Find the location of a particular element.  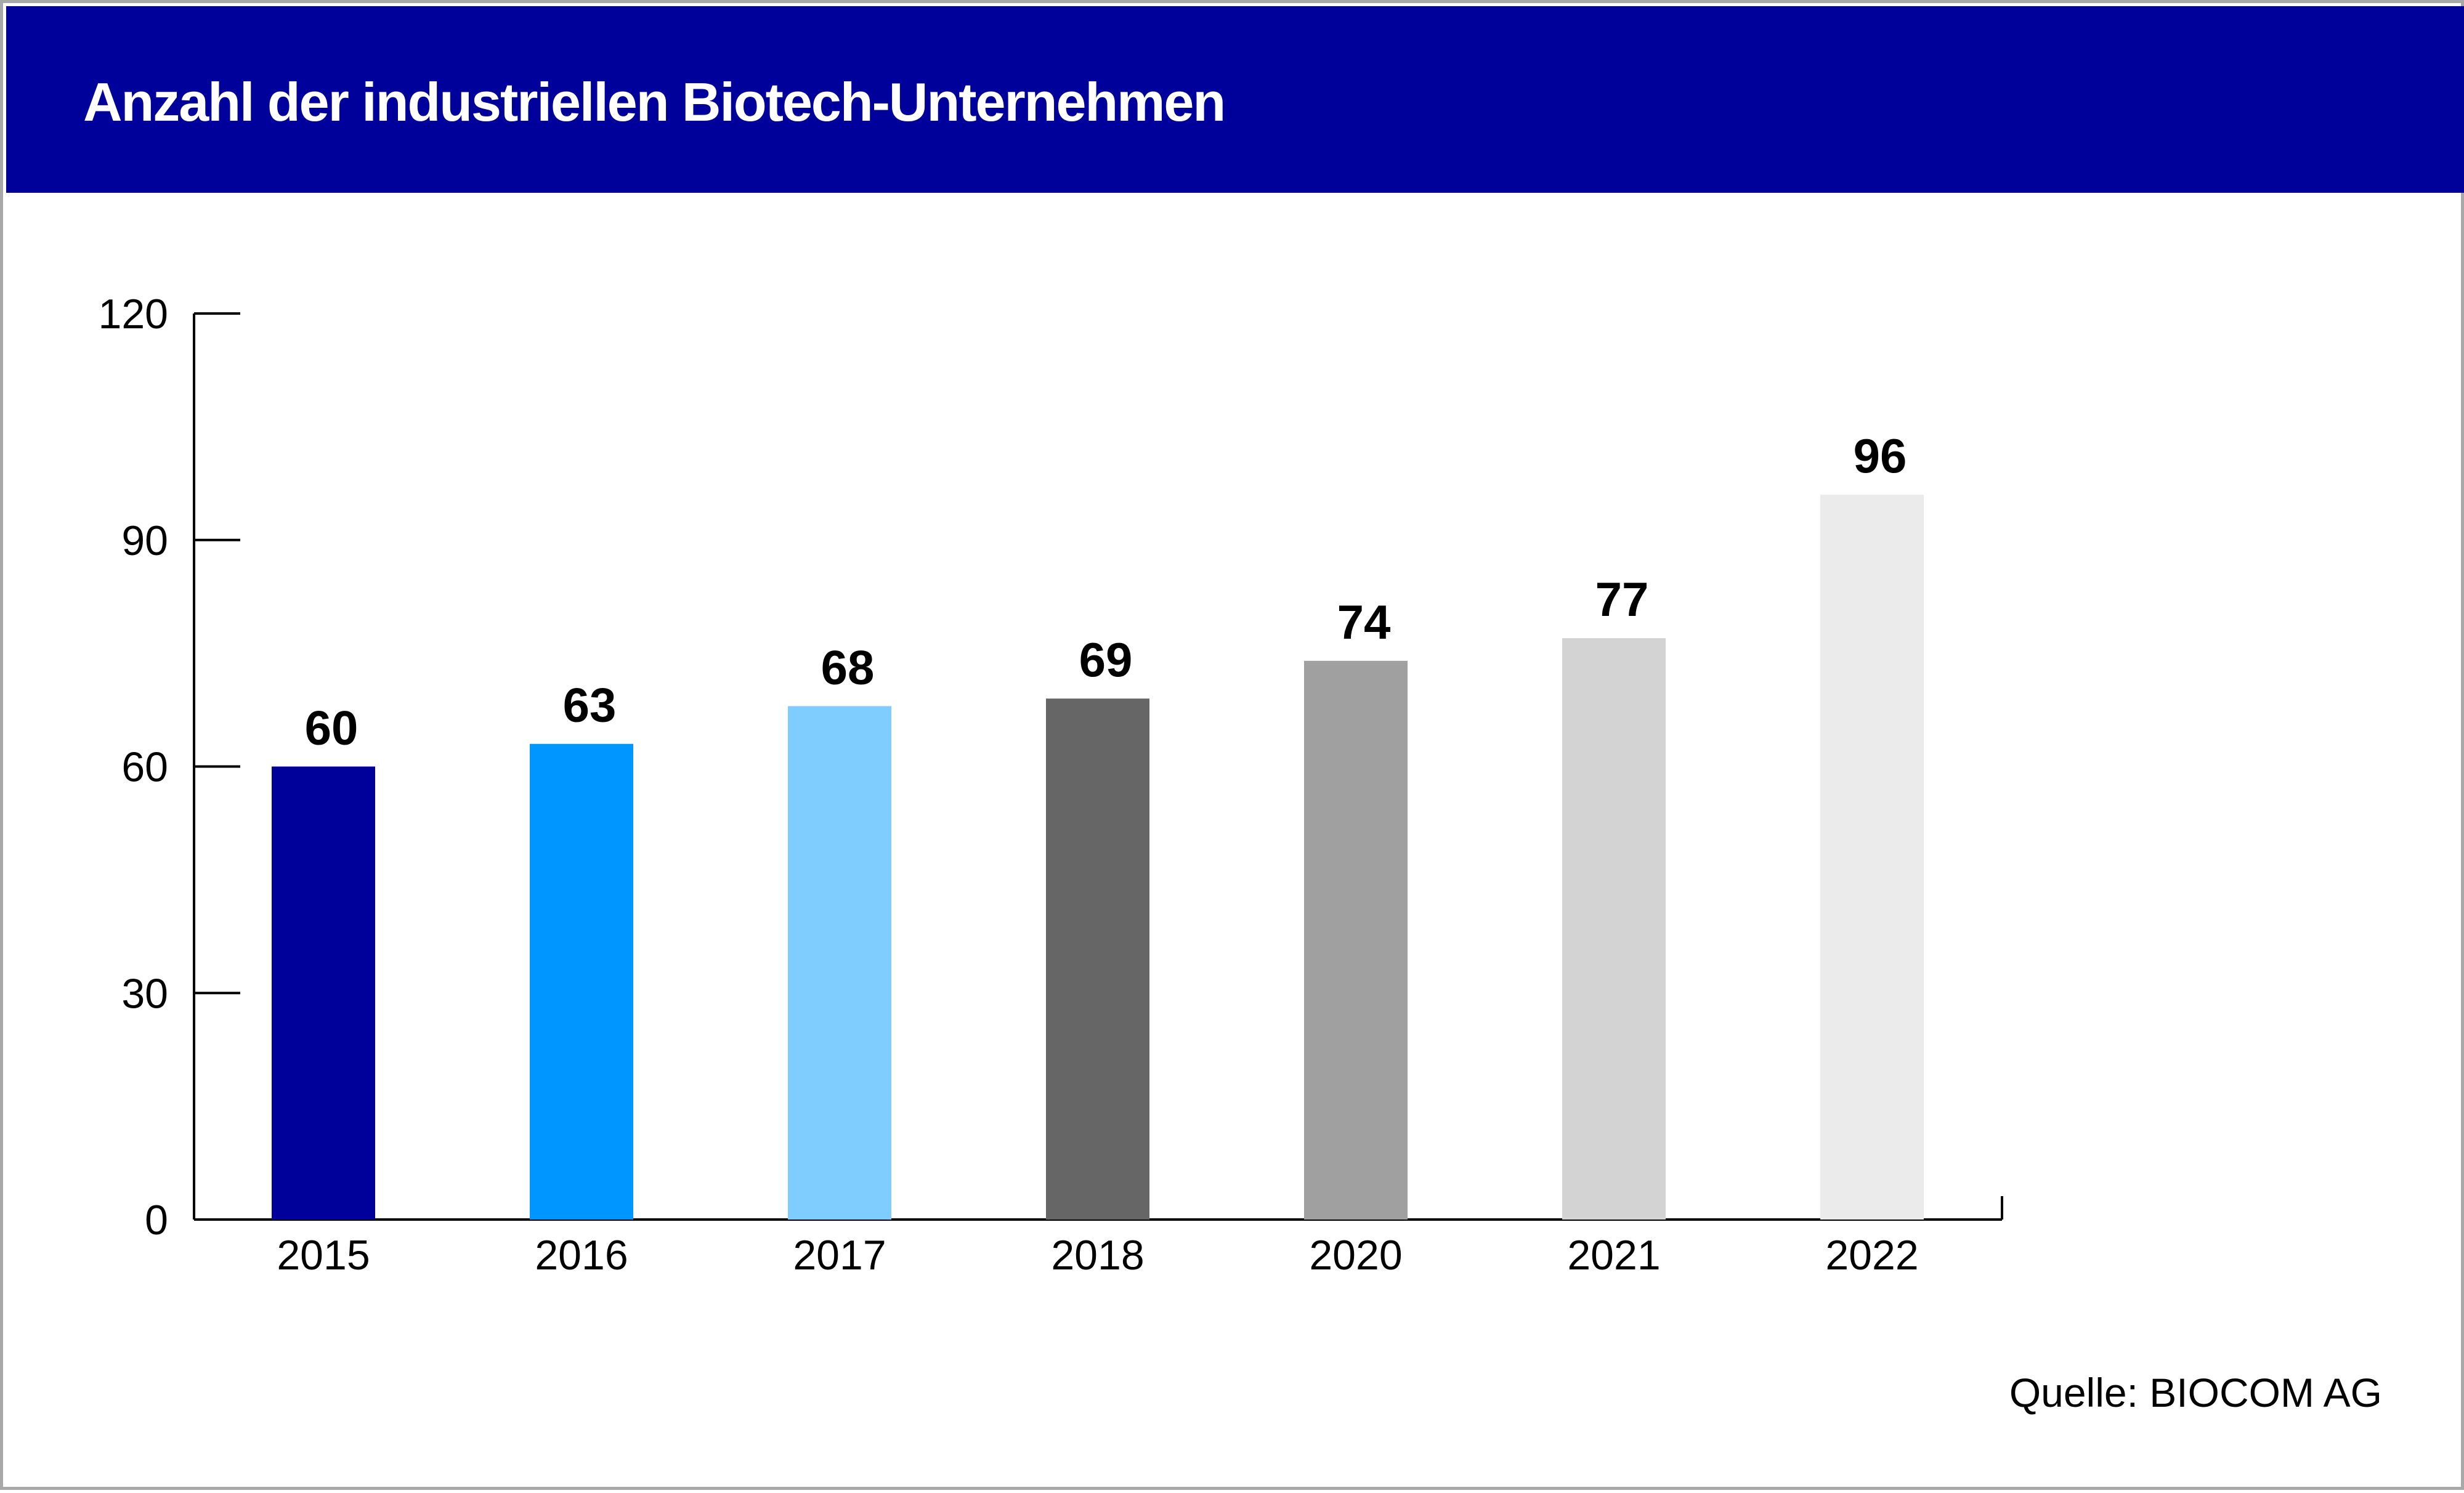

bar-value-label: 74 is located at coordinates (1364, 622).